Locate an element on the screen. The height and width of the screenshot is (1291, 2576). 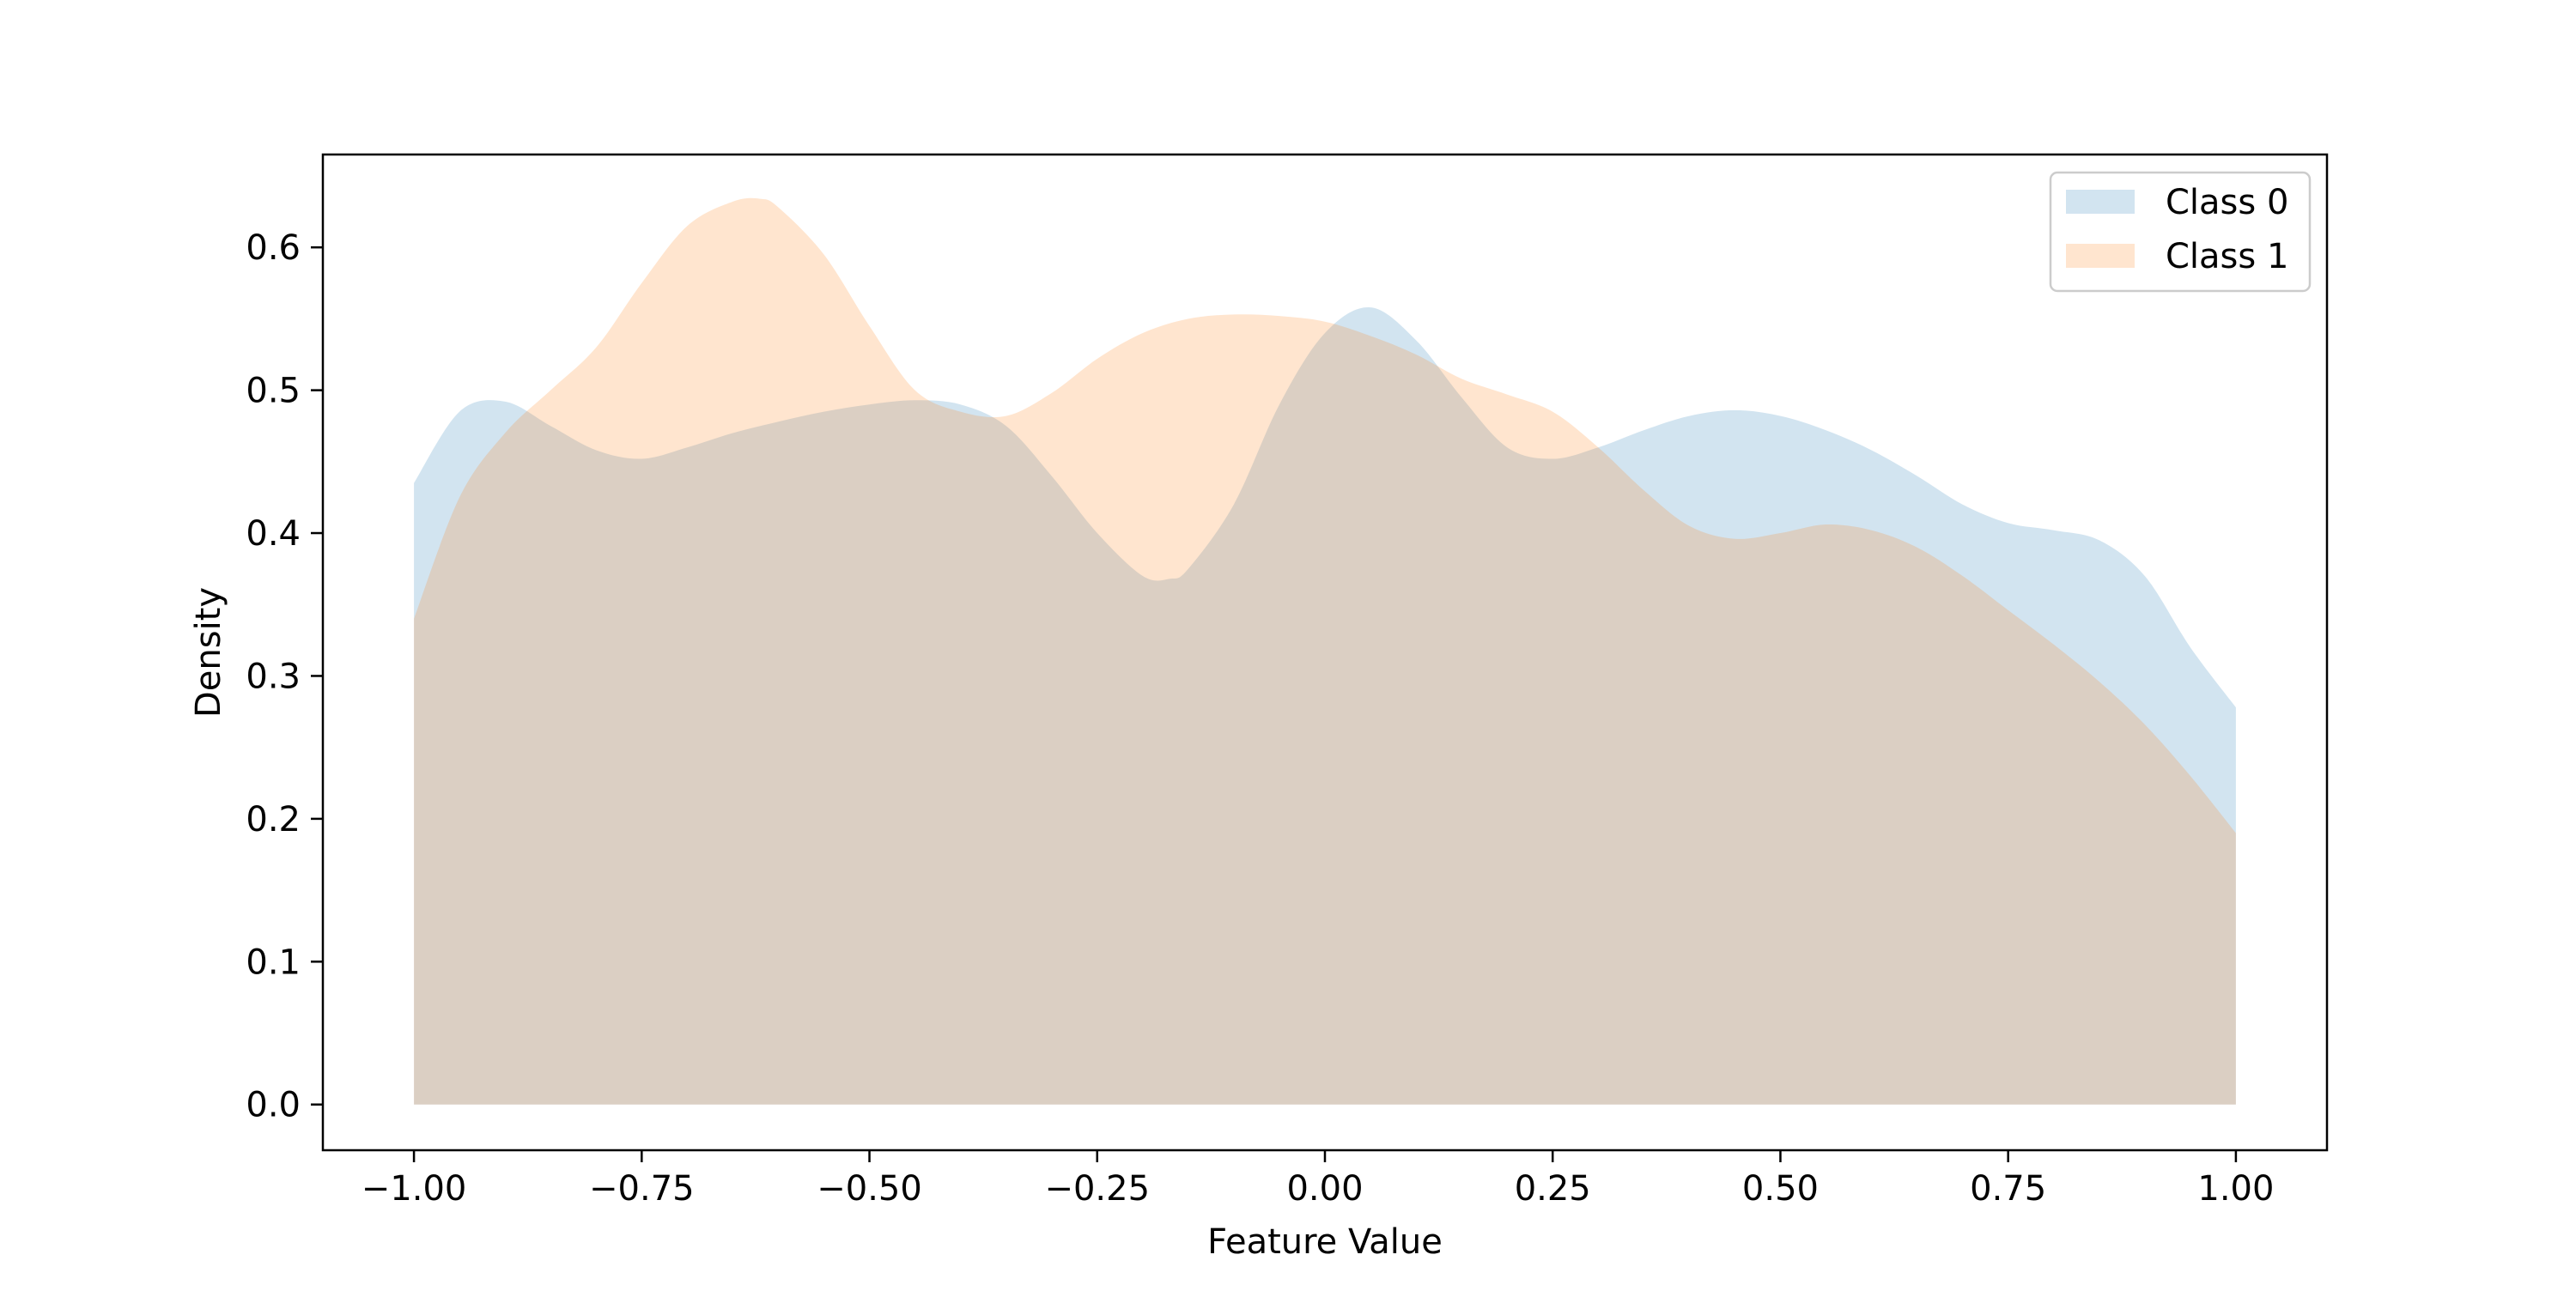
x-axis-ticks: −1.00 −0.75 −0.50 −0.25 0.00 0.25 0.50 0.75 1.00 is located at coordinates (1317, 1179).